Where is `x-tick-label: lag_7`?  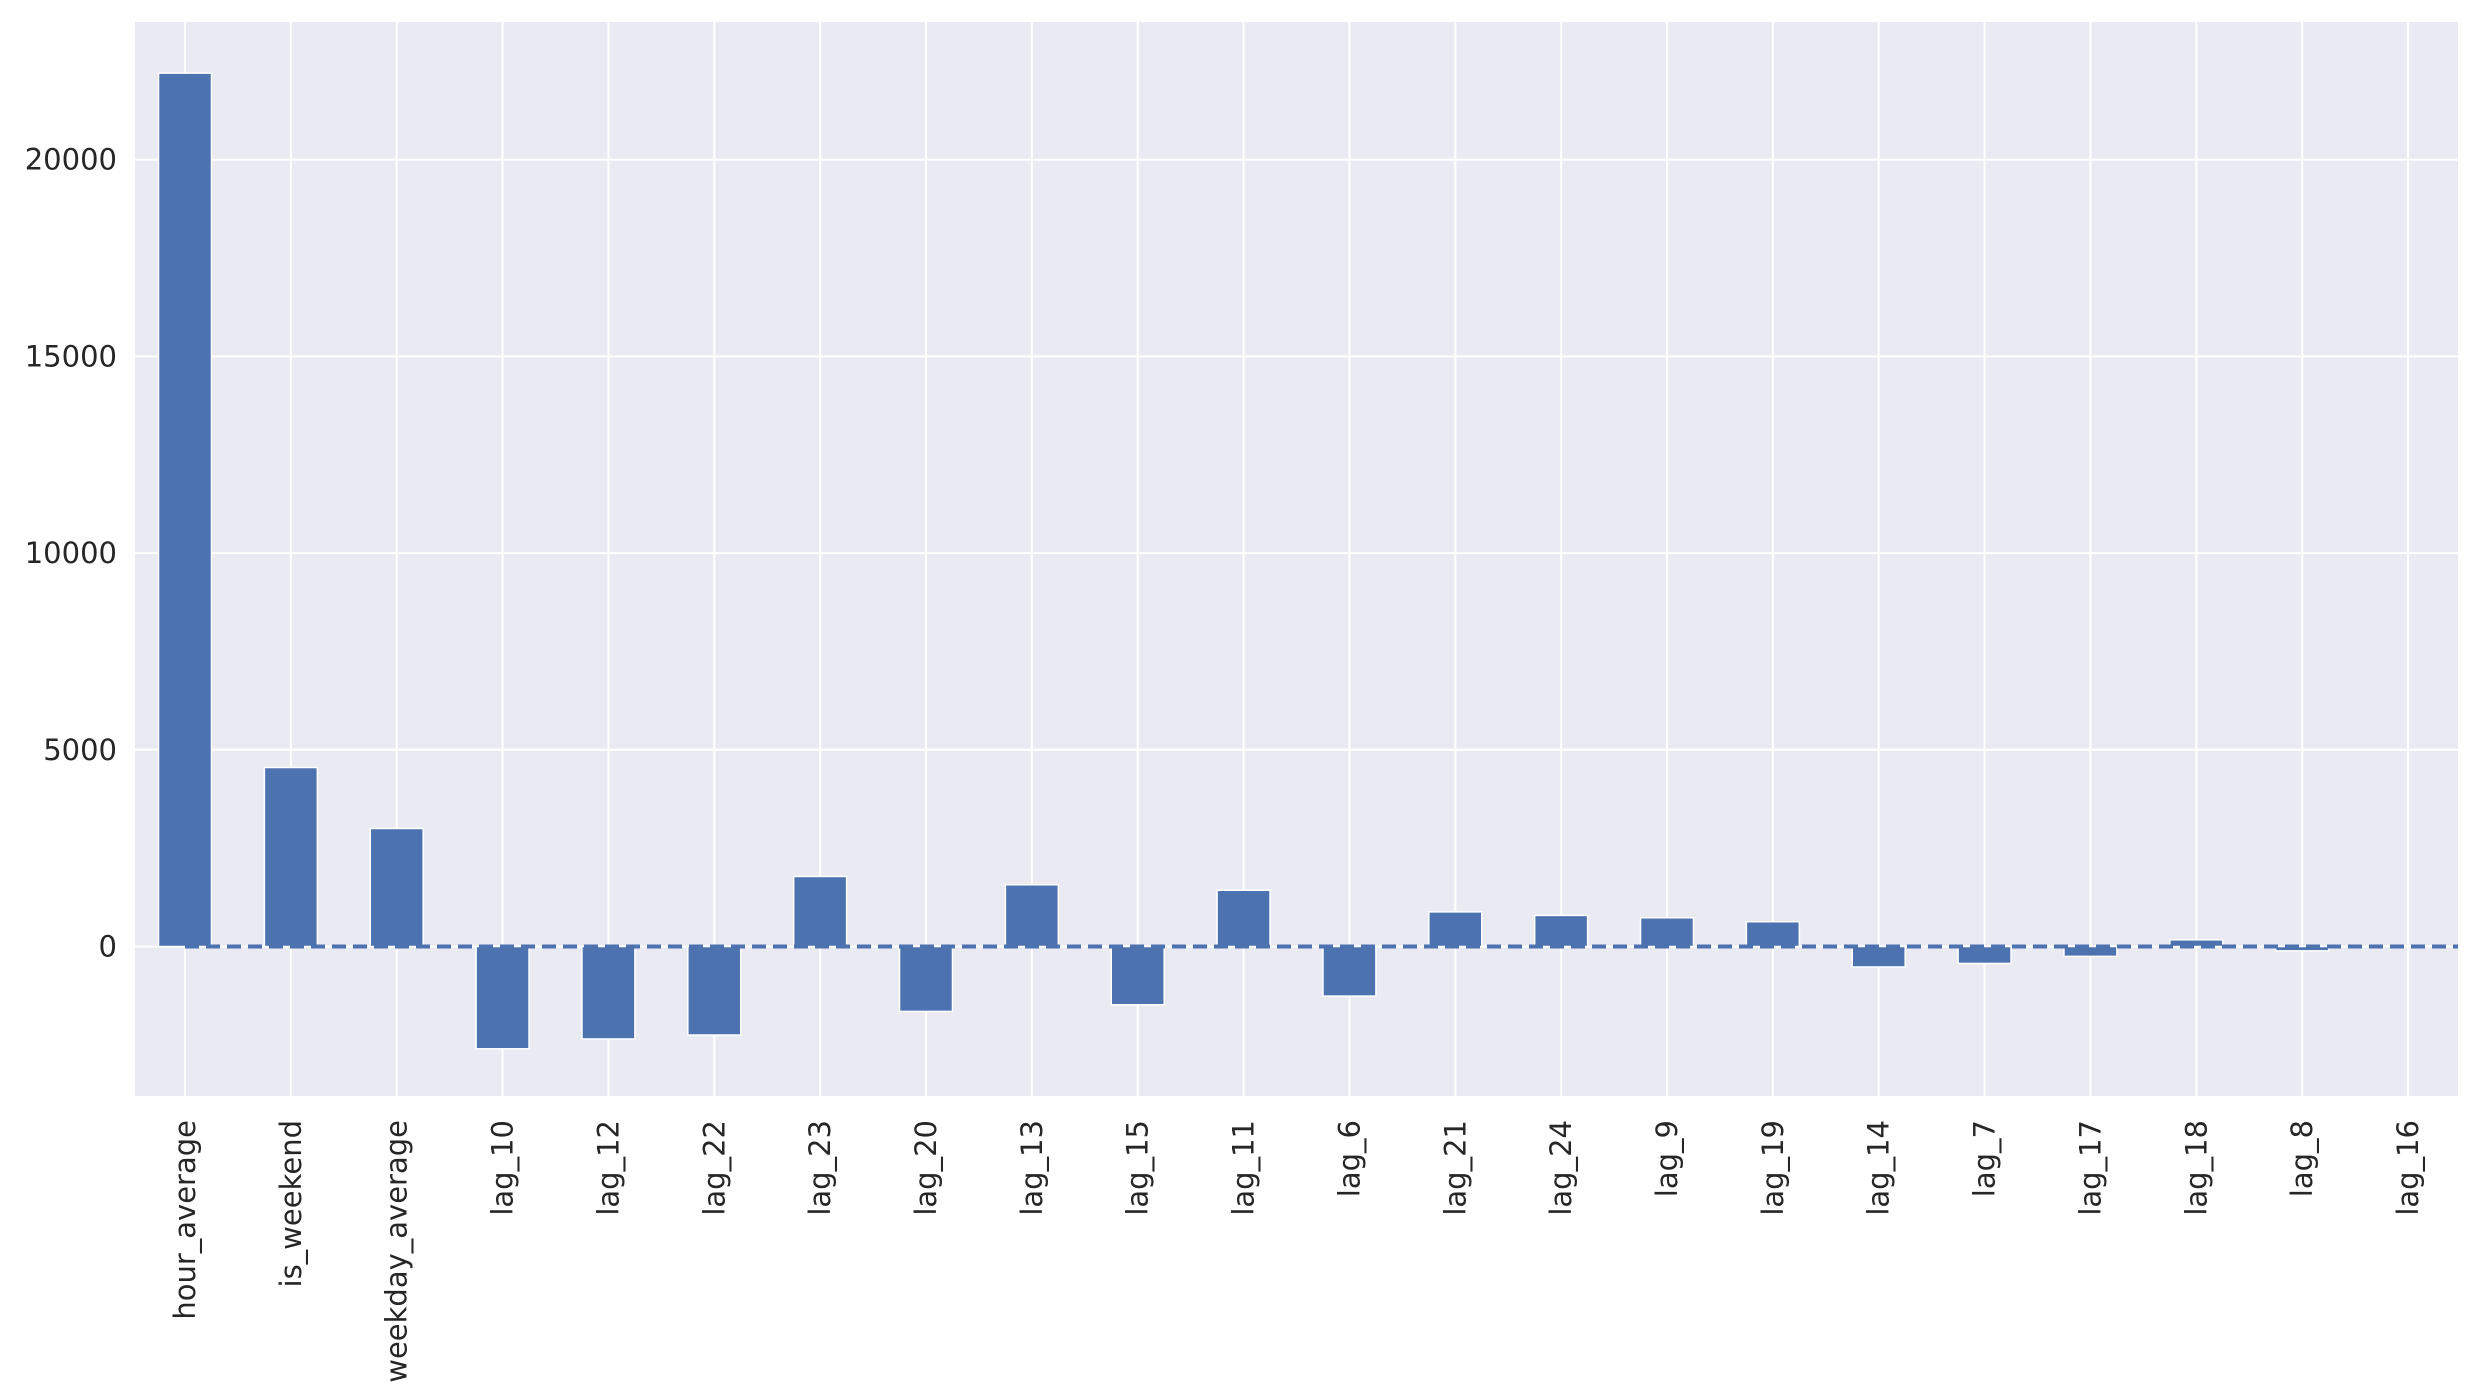
x-tick-label: lag_7 is located at coordinates (1985, 1158).